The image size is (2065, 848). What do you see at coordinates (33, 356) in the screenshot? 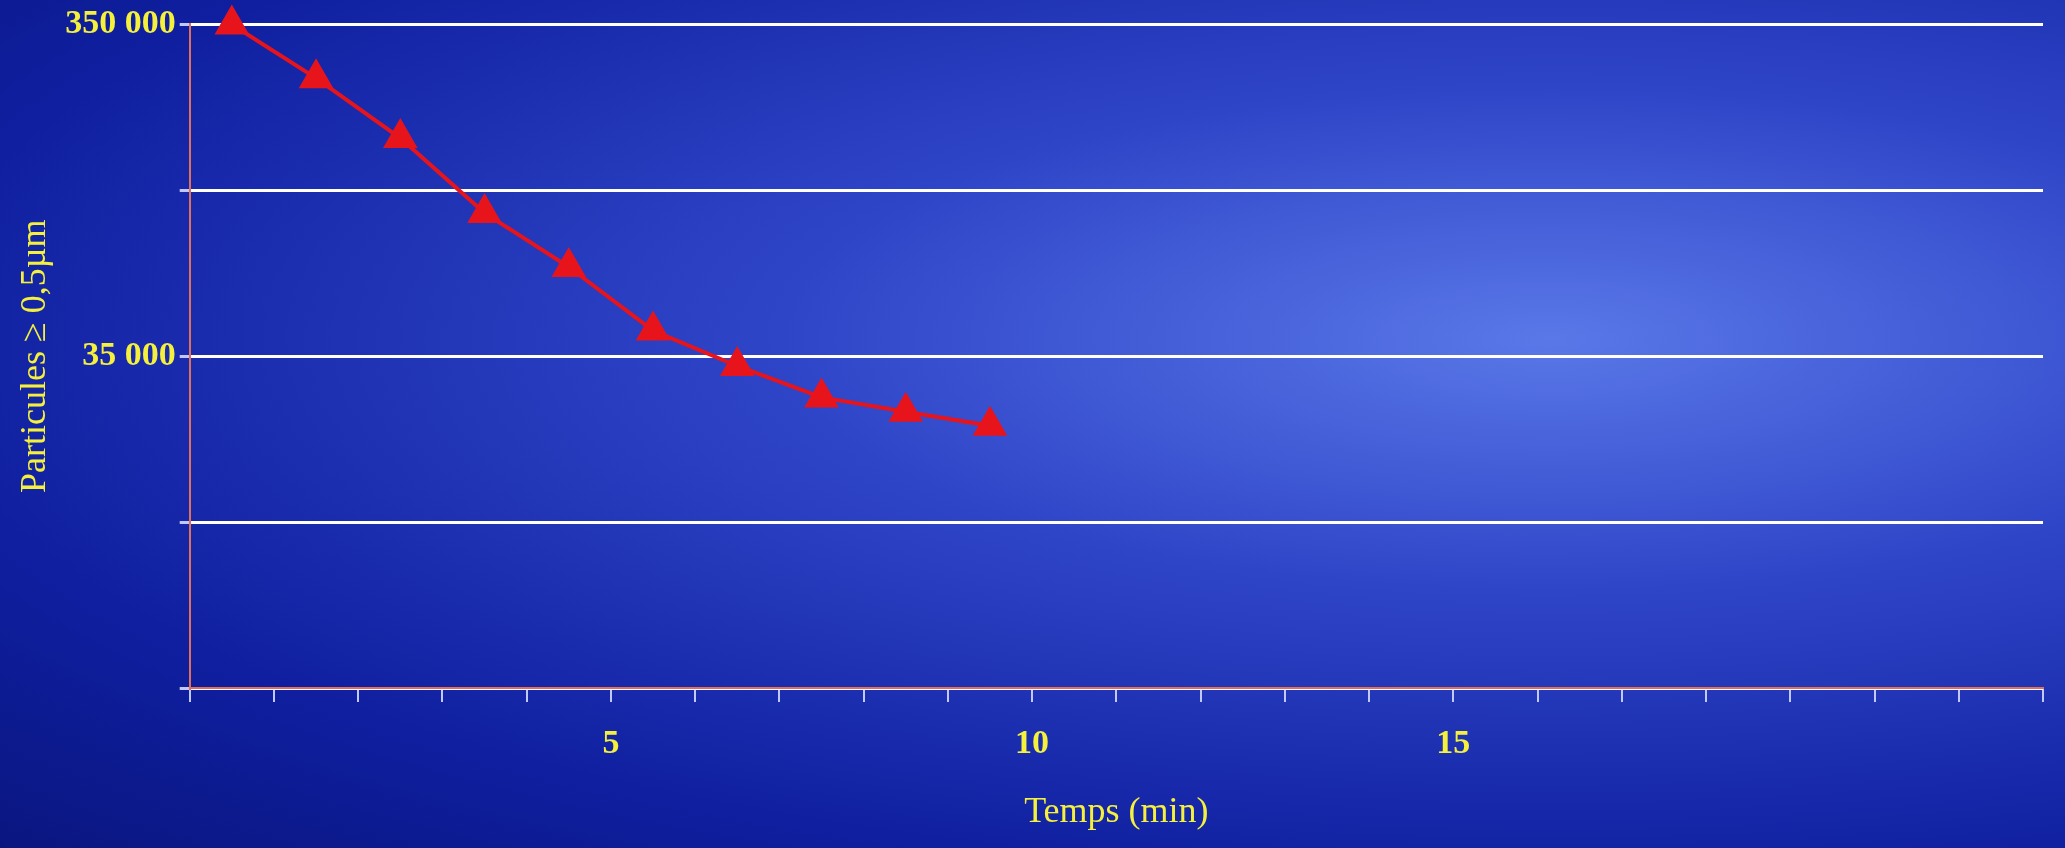
I see `y-axis-title: Particules ≥ 0,5µm` at bounding box center [33, 356].